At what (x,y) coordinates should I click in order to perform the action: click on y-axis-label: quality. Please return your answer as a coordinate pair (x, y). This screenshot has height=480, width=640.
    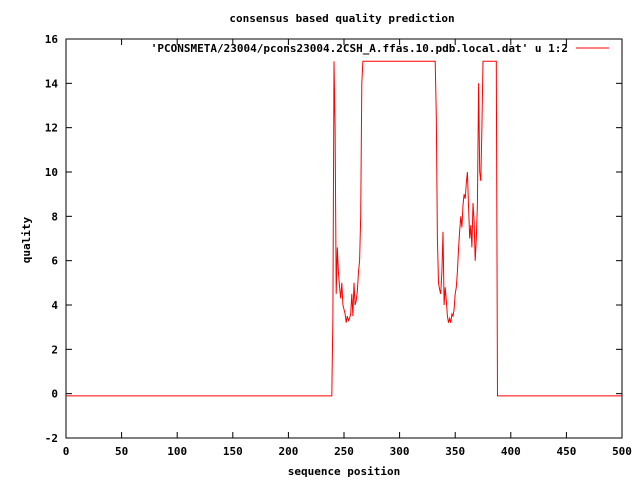
    Looking at the image, I should click on (26, 239).